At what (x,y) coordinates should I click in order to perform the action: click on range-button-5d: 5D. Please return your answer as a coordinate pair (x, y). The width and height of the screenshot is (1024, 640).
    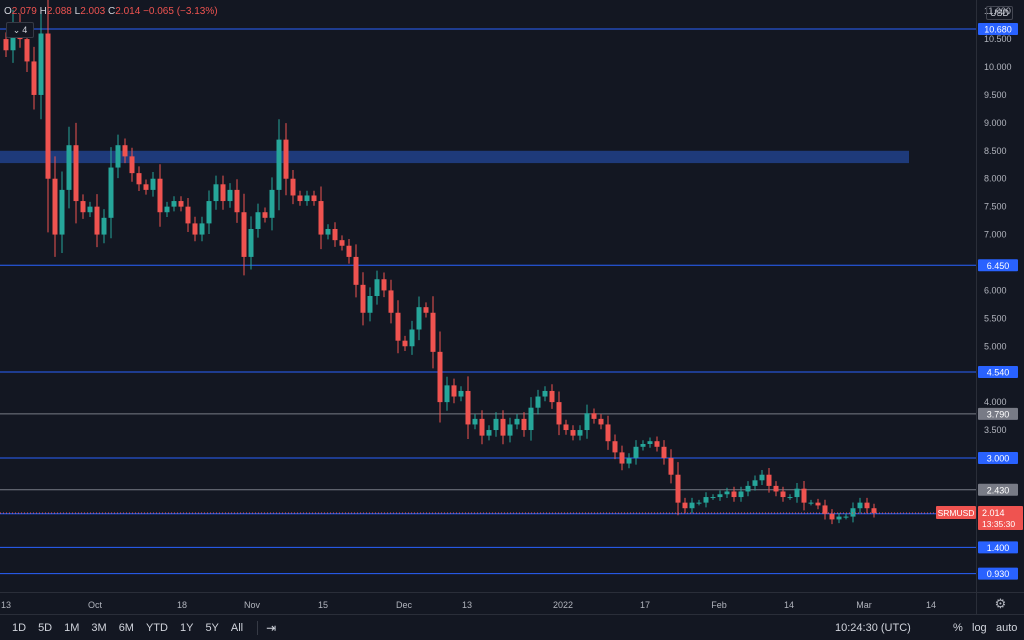
    Looking at the image, I should click on (45, 627).